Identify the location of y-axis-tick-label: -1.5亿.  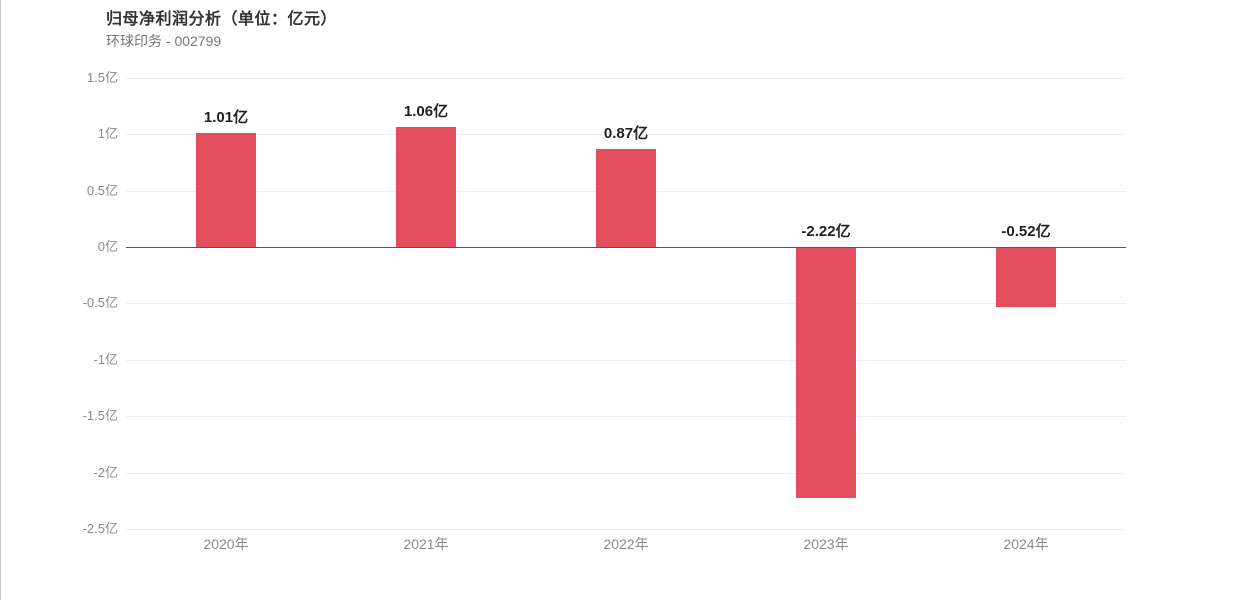
(100, 415).